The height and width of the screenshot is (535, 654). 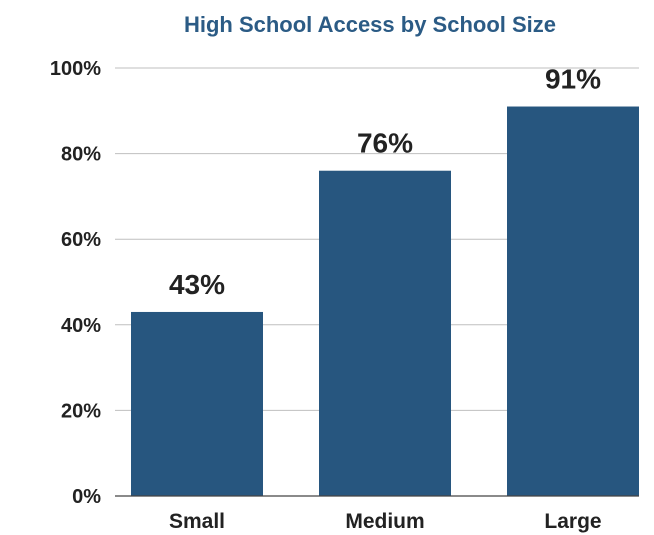 I want to click on y-tick-label: 40%, so click(x=81, y=326).